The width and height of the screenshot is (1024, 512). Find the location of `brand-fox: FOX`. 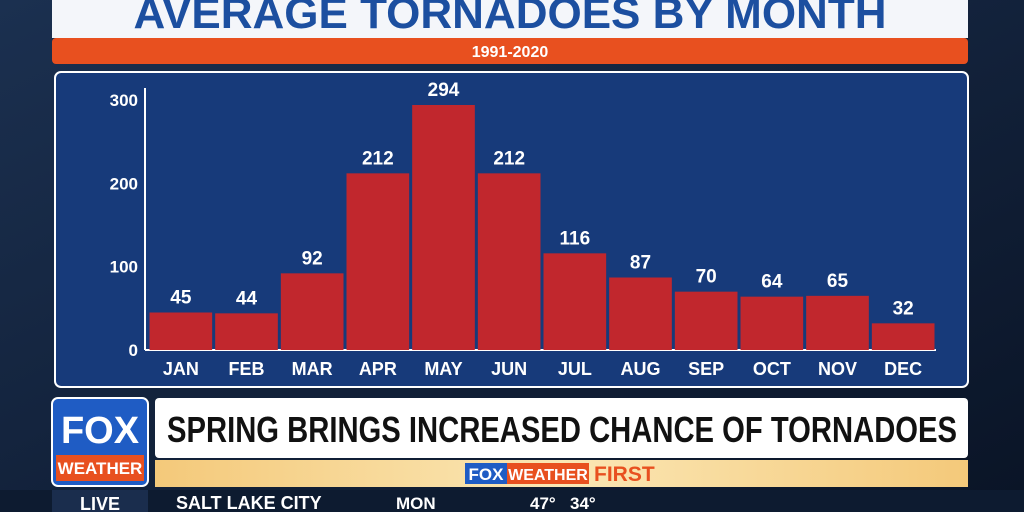

brand-fox: FOX is located at coordinates (487, 474).